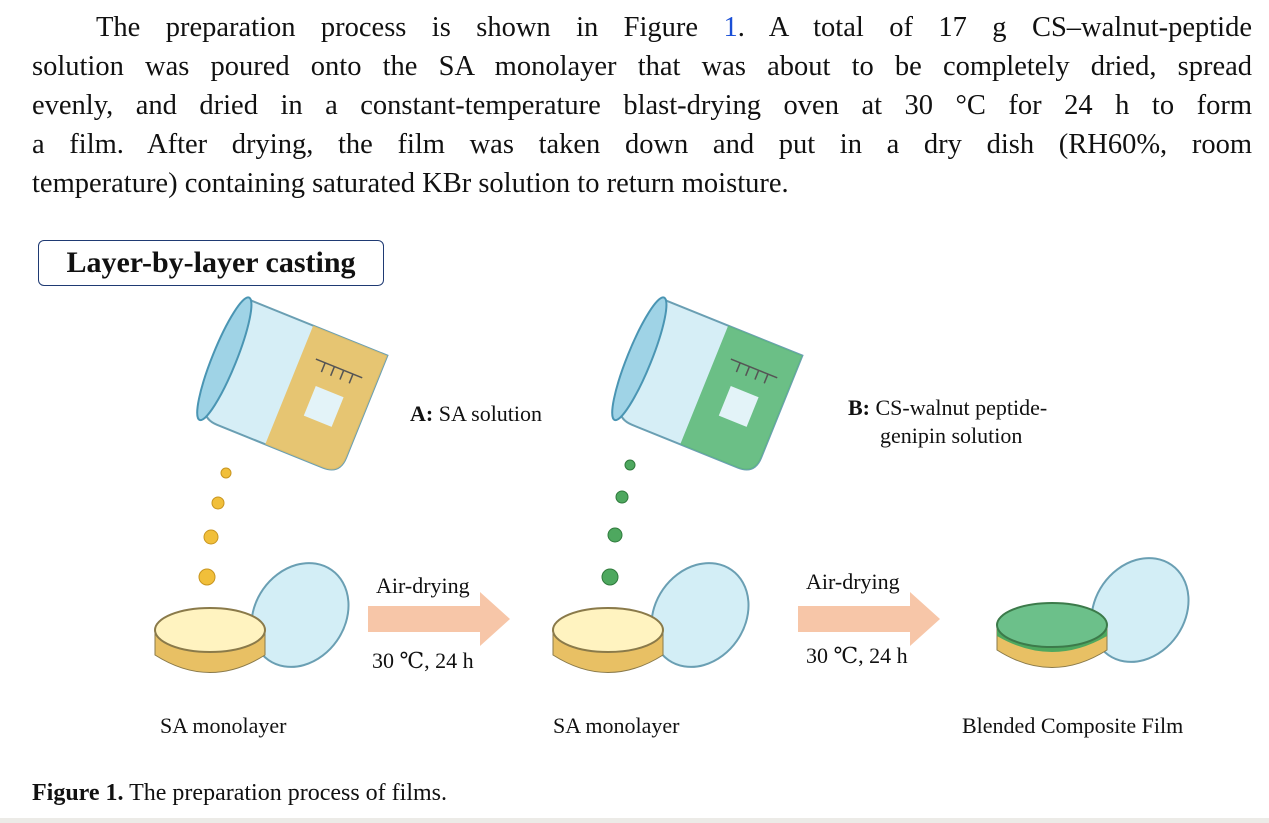 The width and height of the screenshot is (1269, 823). What do you see at coordinates (651, 617) in the screenshot?
I see `petri-dish-2-icon` at bounding box center [651, 617].